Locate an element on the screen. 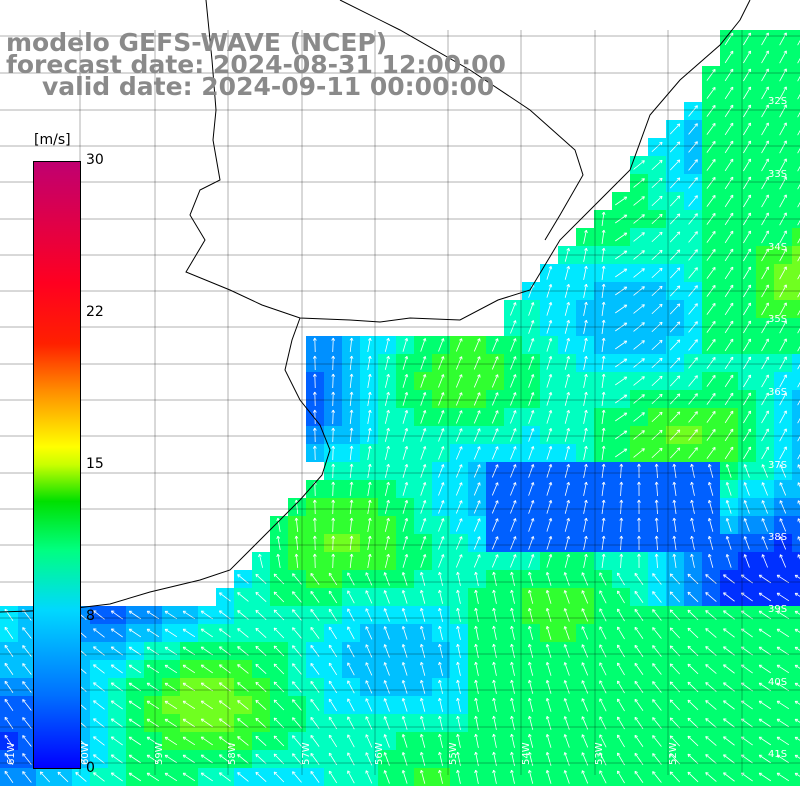 Image resolution: width=800 pixels, height=804 pixels. colorbar-tick-15: 15 is located at coordinates (95, 464).